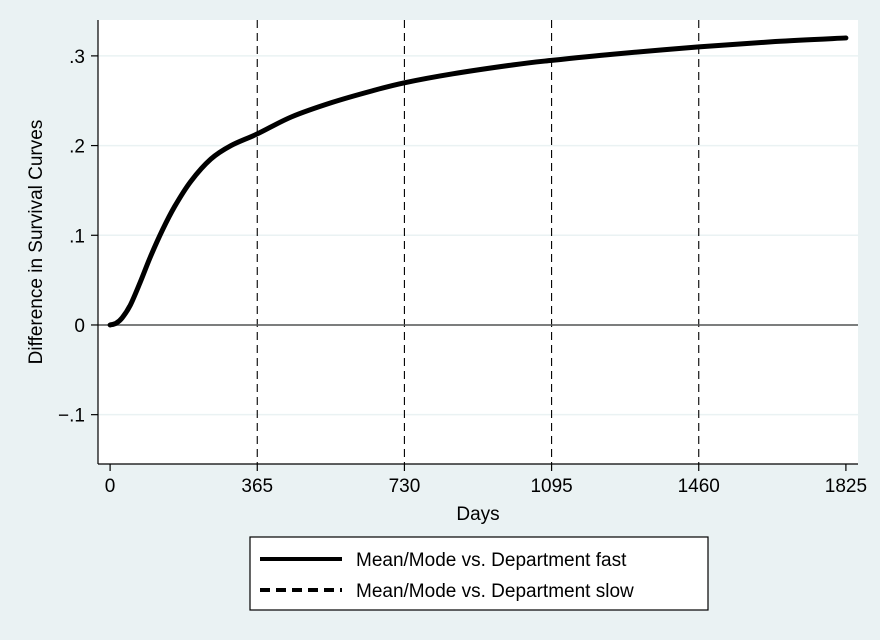  I want to click on legend-label-slow: Mean/Mode vs. Department slow, so click(495, 591).